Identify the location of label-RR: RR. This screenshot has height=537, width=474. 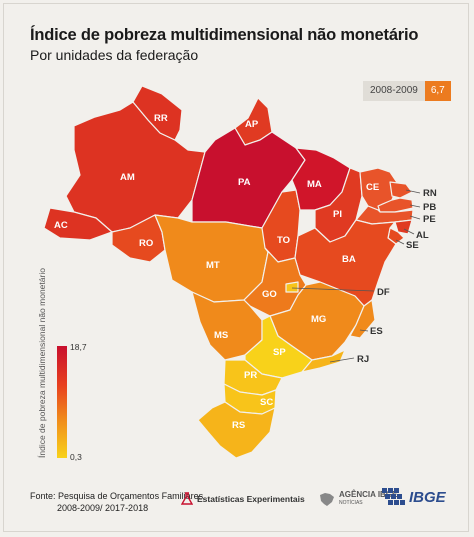
(161, 118).